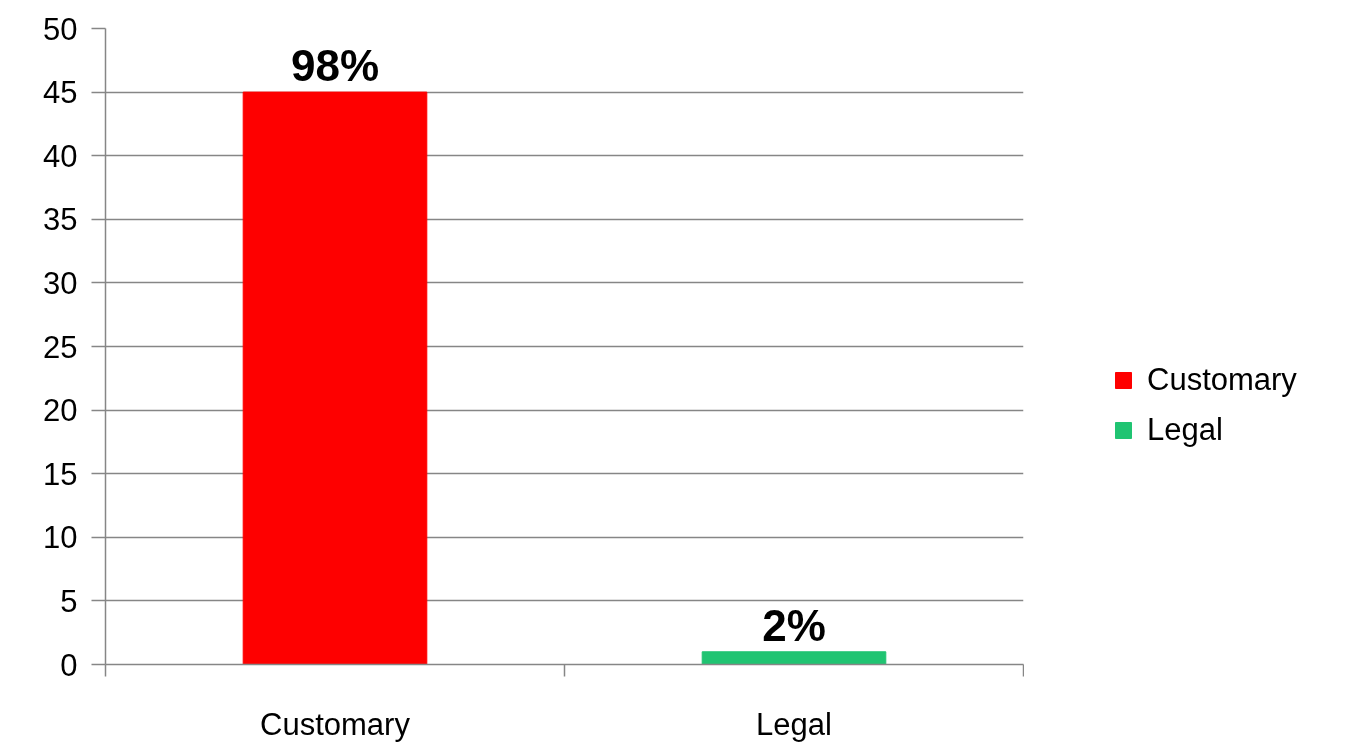 This screenshot has width=1371, height=750. Describe the element at coordinates (60, 29) in the screenshot. I see `y-tick-label: 50` at that location.